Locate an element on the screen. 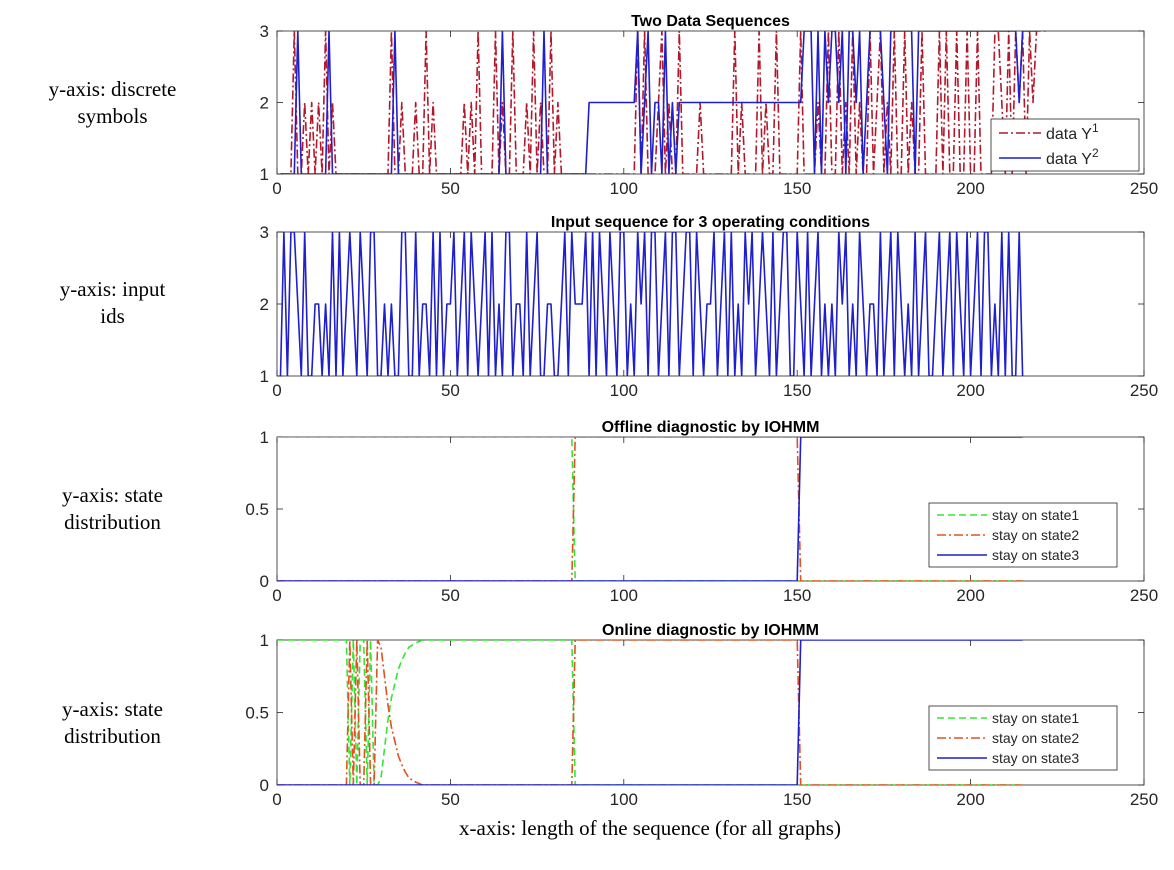 This screenshot has height=870, width=1174. legend-superscript: 1 is located at coordinates (1095, 128).